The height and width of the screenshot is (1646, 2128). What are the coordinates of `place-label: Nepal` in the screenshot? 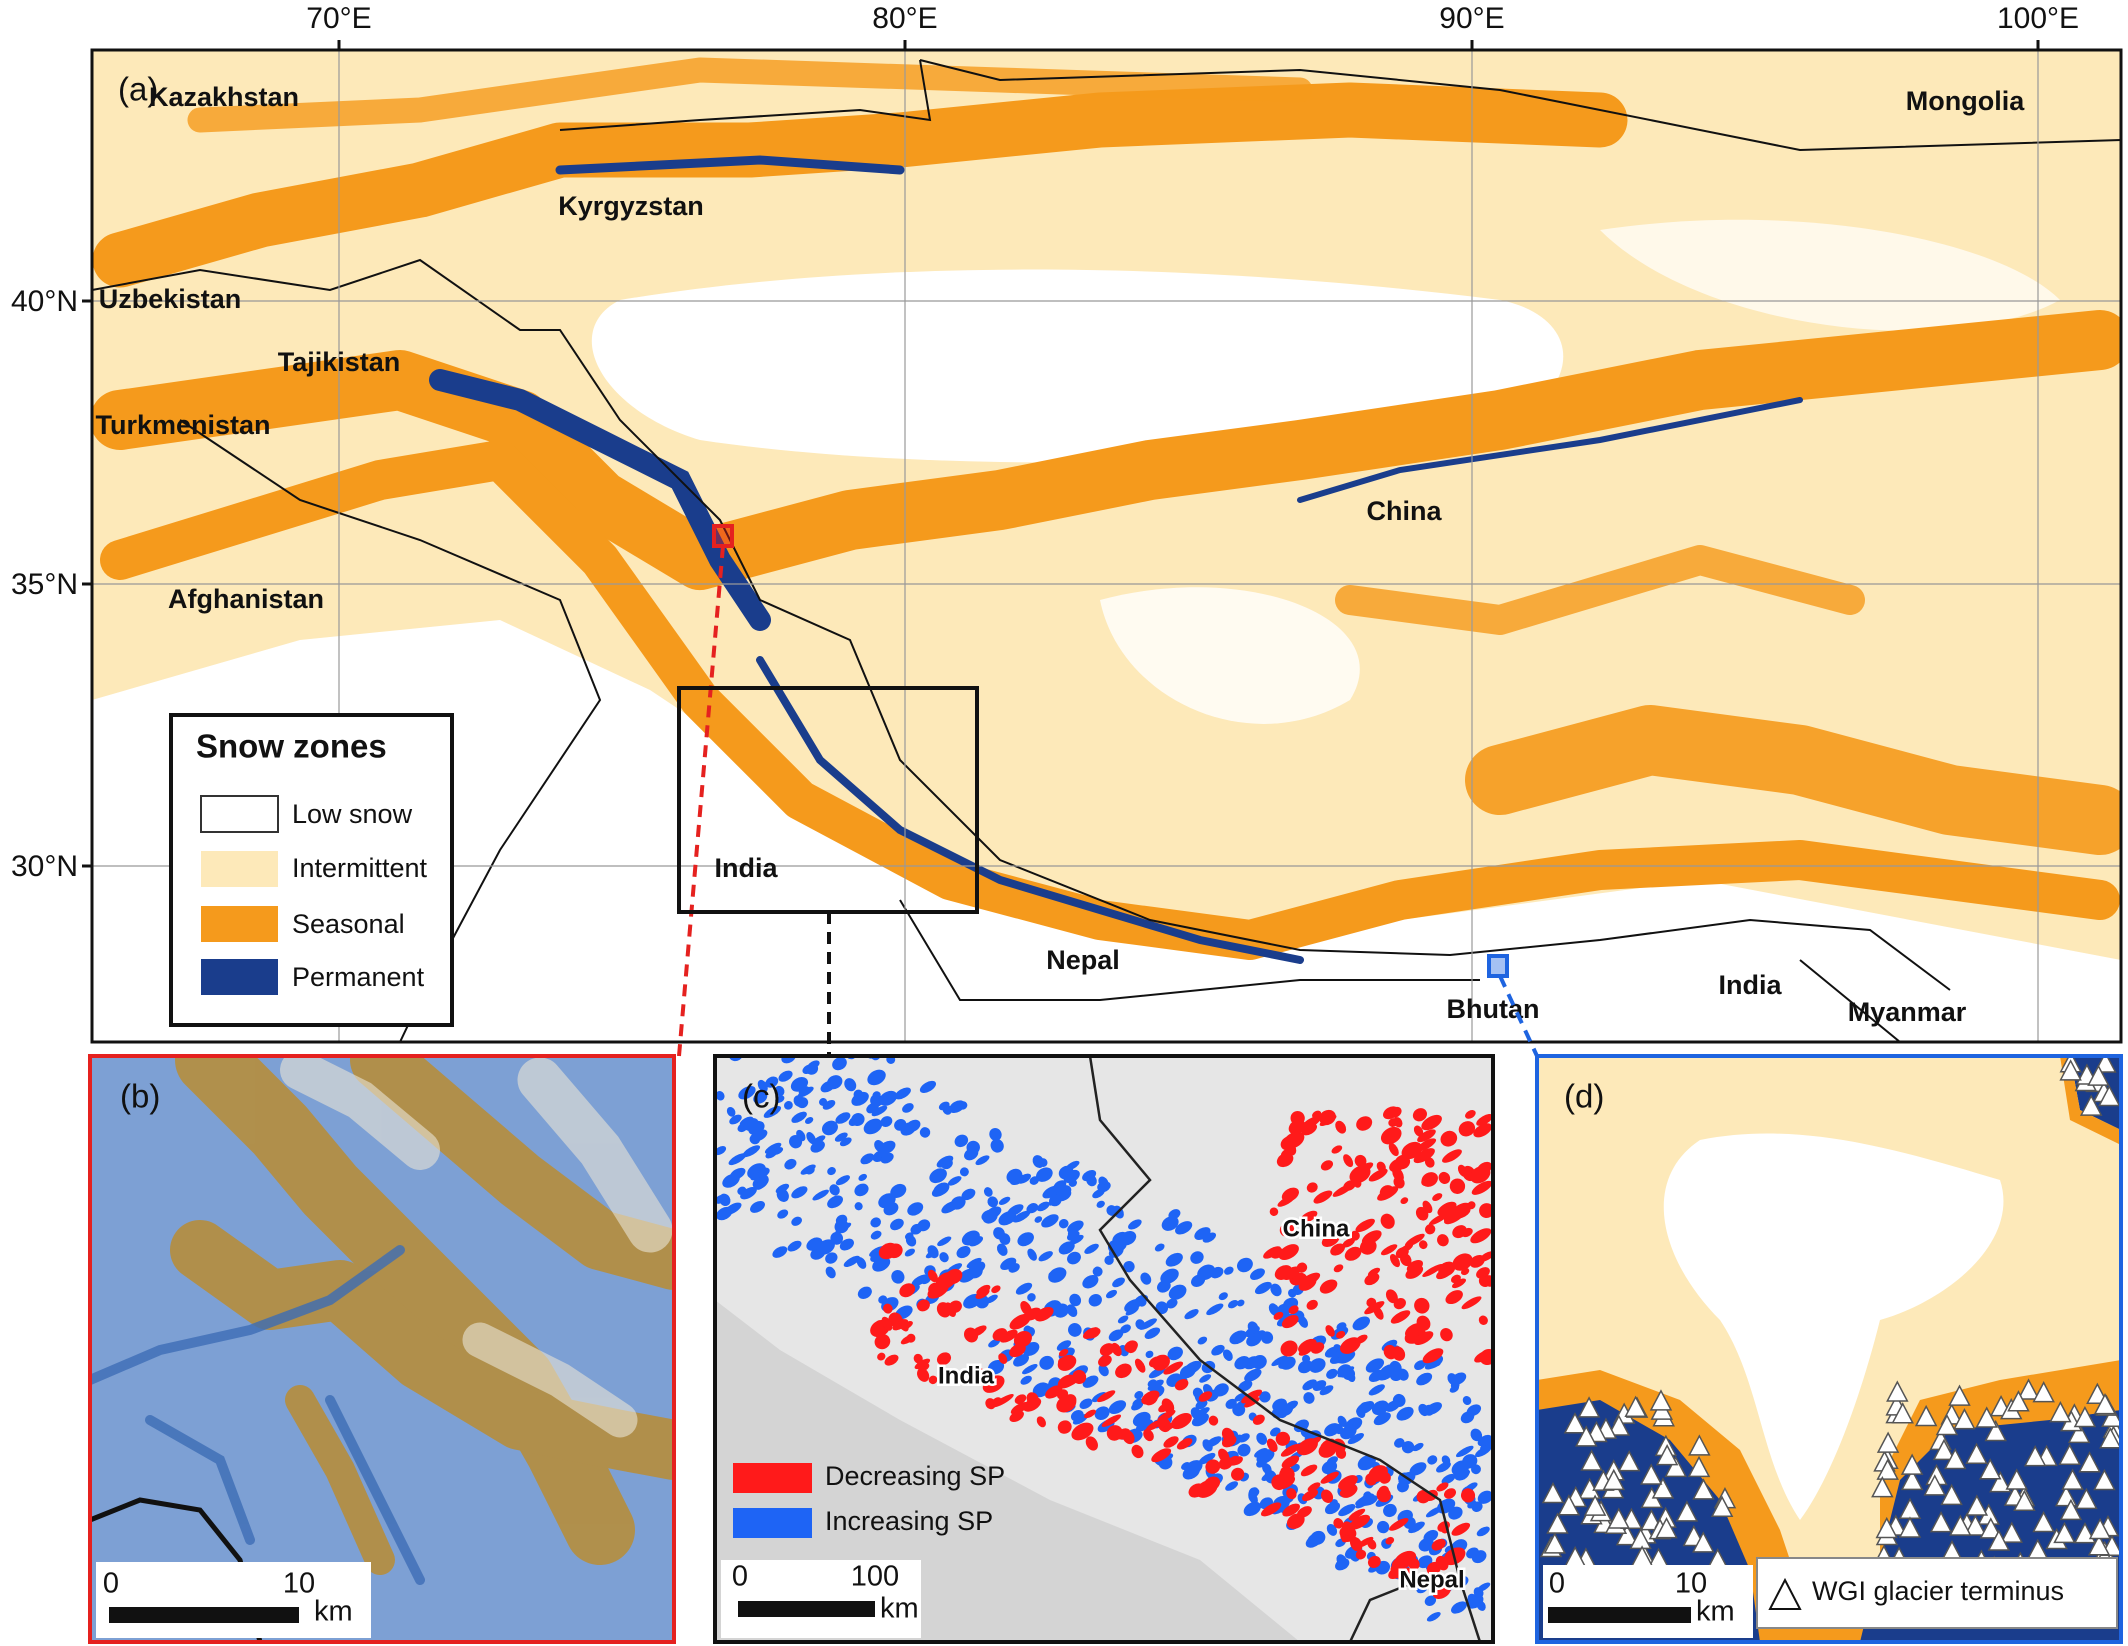 It's located at (1083, 960).